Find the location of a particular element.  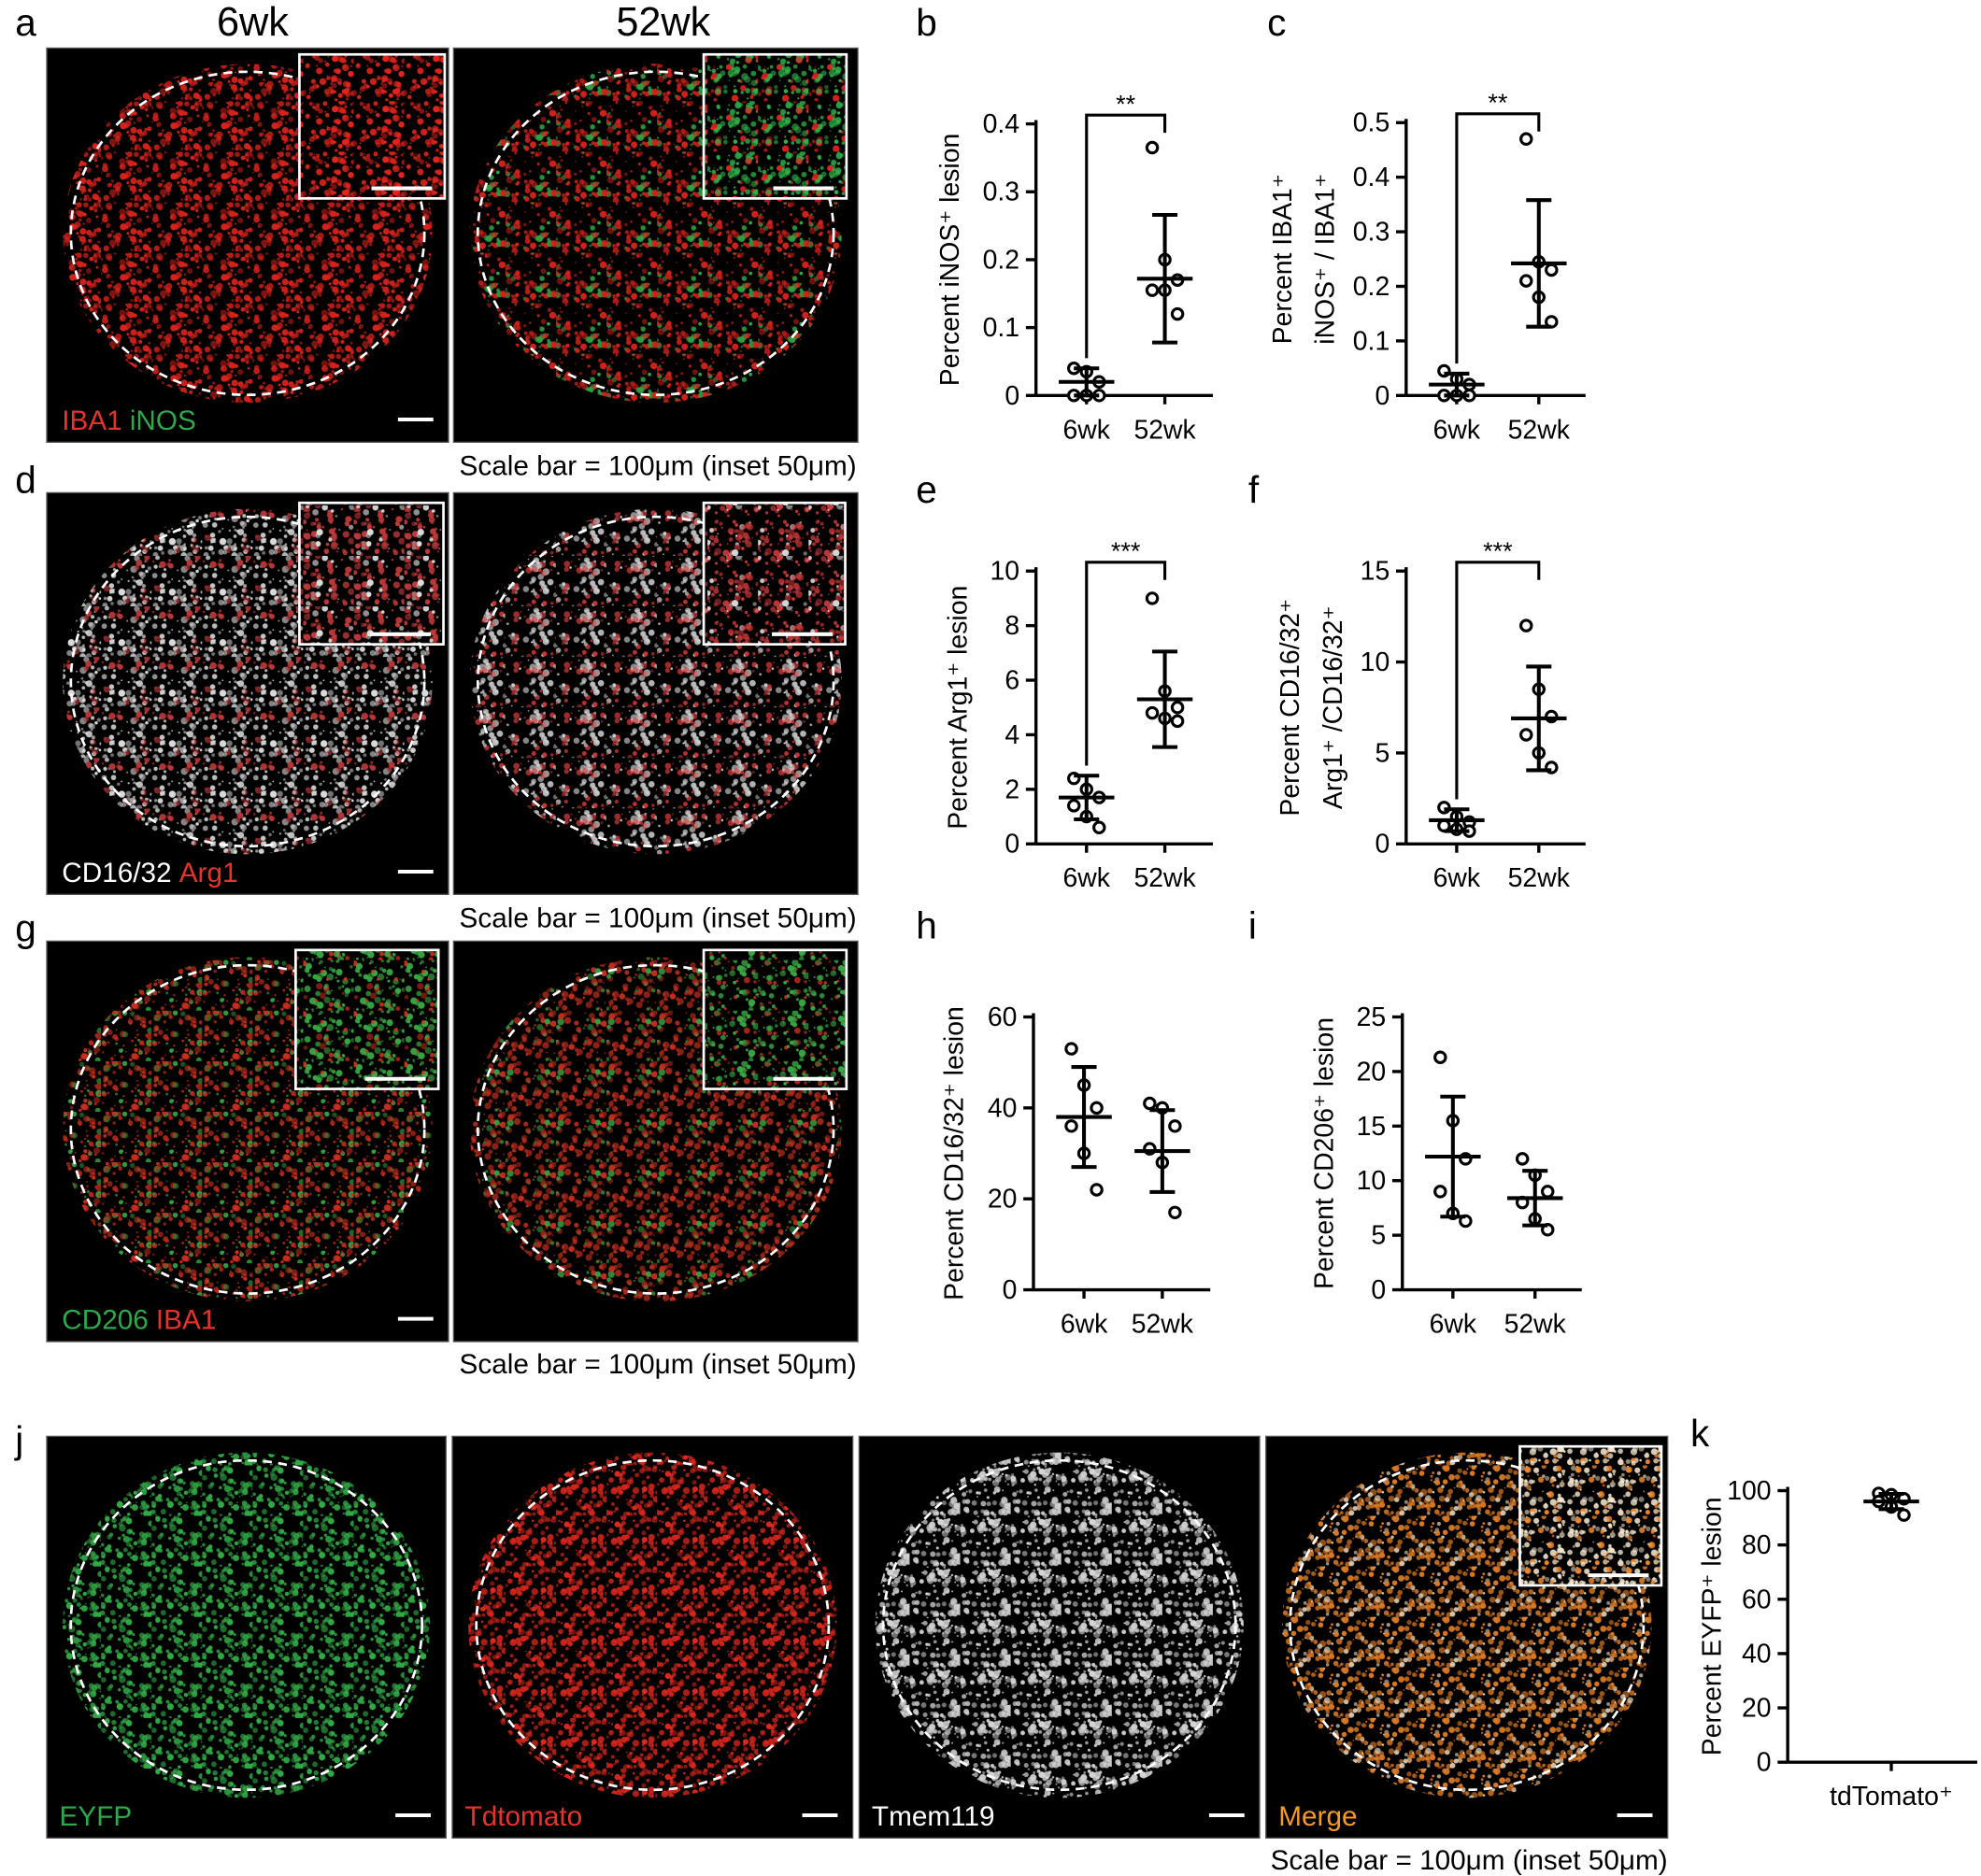

channel-name: Arg1 is located at coordinates (208, 873).